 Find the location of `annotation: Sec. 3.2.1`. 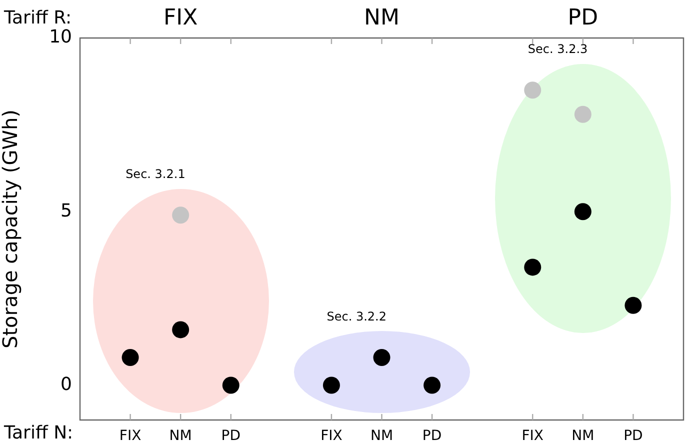

annotation: Sec. 3.2.1 is located at coordinates (156, 174).